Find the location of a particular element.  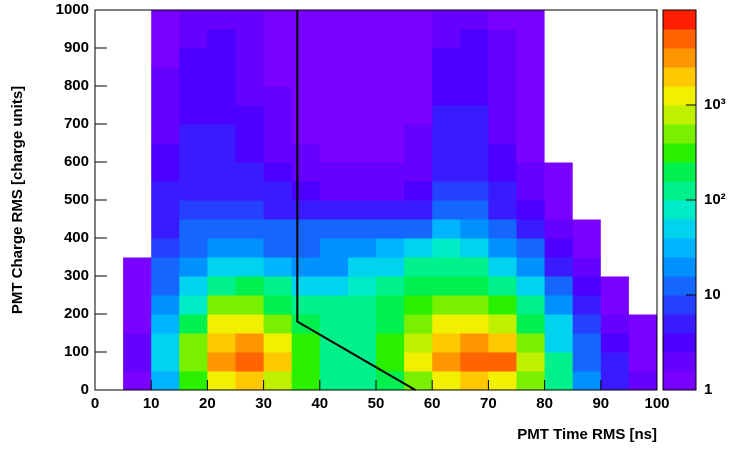

x-tick-label: 0 is located at coordinates (95, 403).